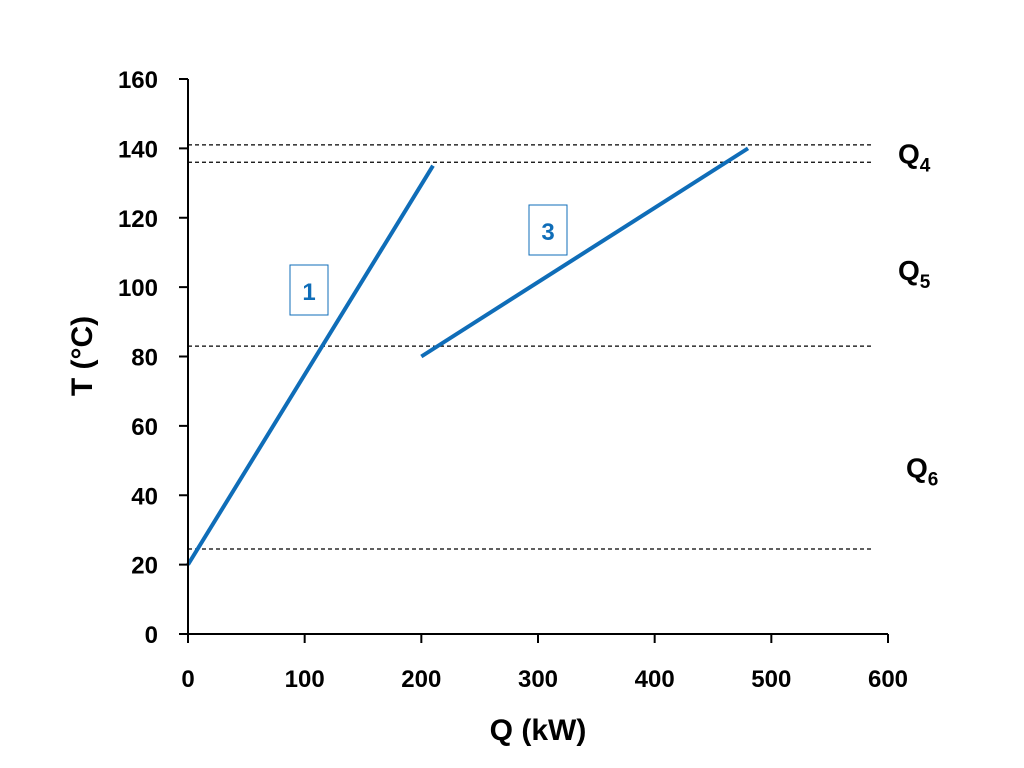  I want to click on x-tick-label: 0, so click(187, 679).